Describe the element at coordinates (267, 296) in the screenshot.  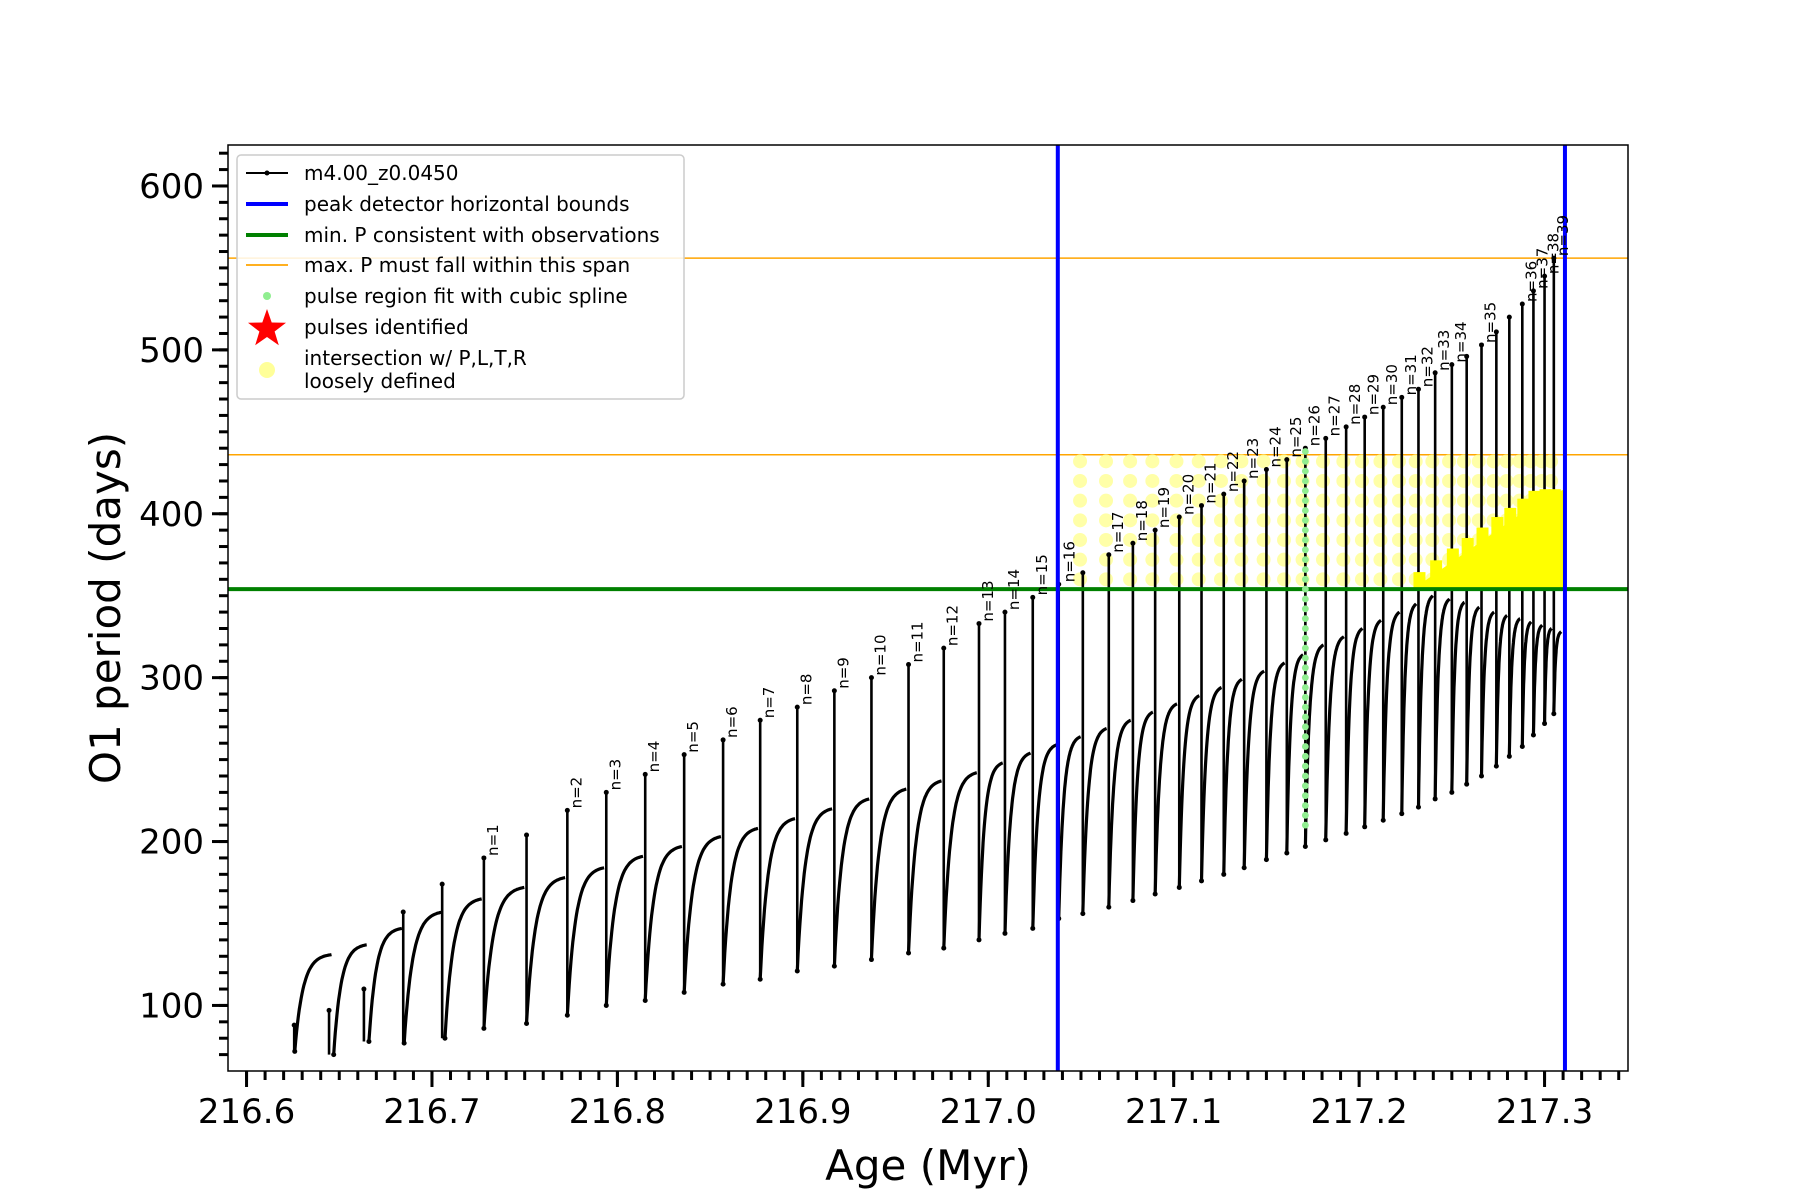
I see `legend-swatch-dot` at that location.